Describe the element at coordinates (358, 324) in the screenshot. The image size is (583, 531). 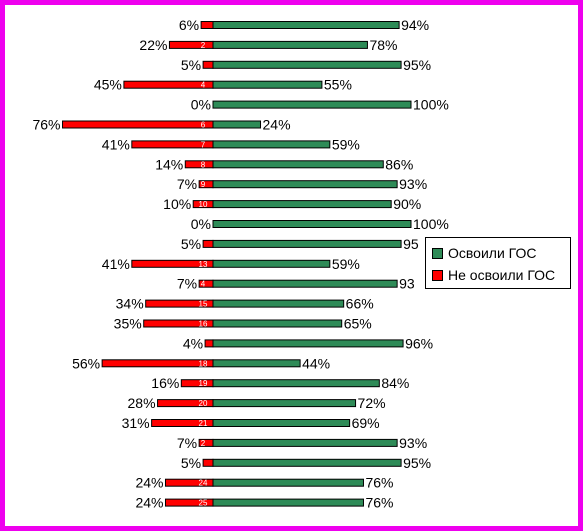
I see `data-label-mastered: 65%` at that location.